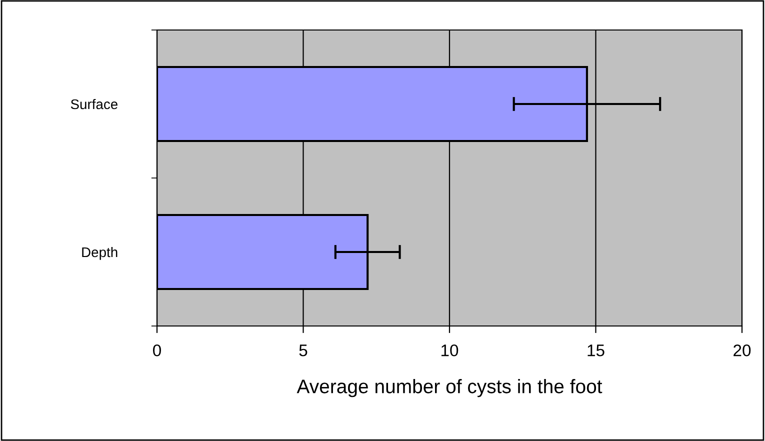 The image size is (765, 441). I want to click on y-tick-label: Depth, so click(100, 253).